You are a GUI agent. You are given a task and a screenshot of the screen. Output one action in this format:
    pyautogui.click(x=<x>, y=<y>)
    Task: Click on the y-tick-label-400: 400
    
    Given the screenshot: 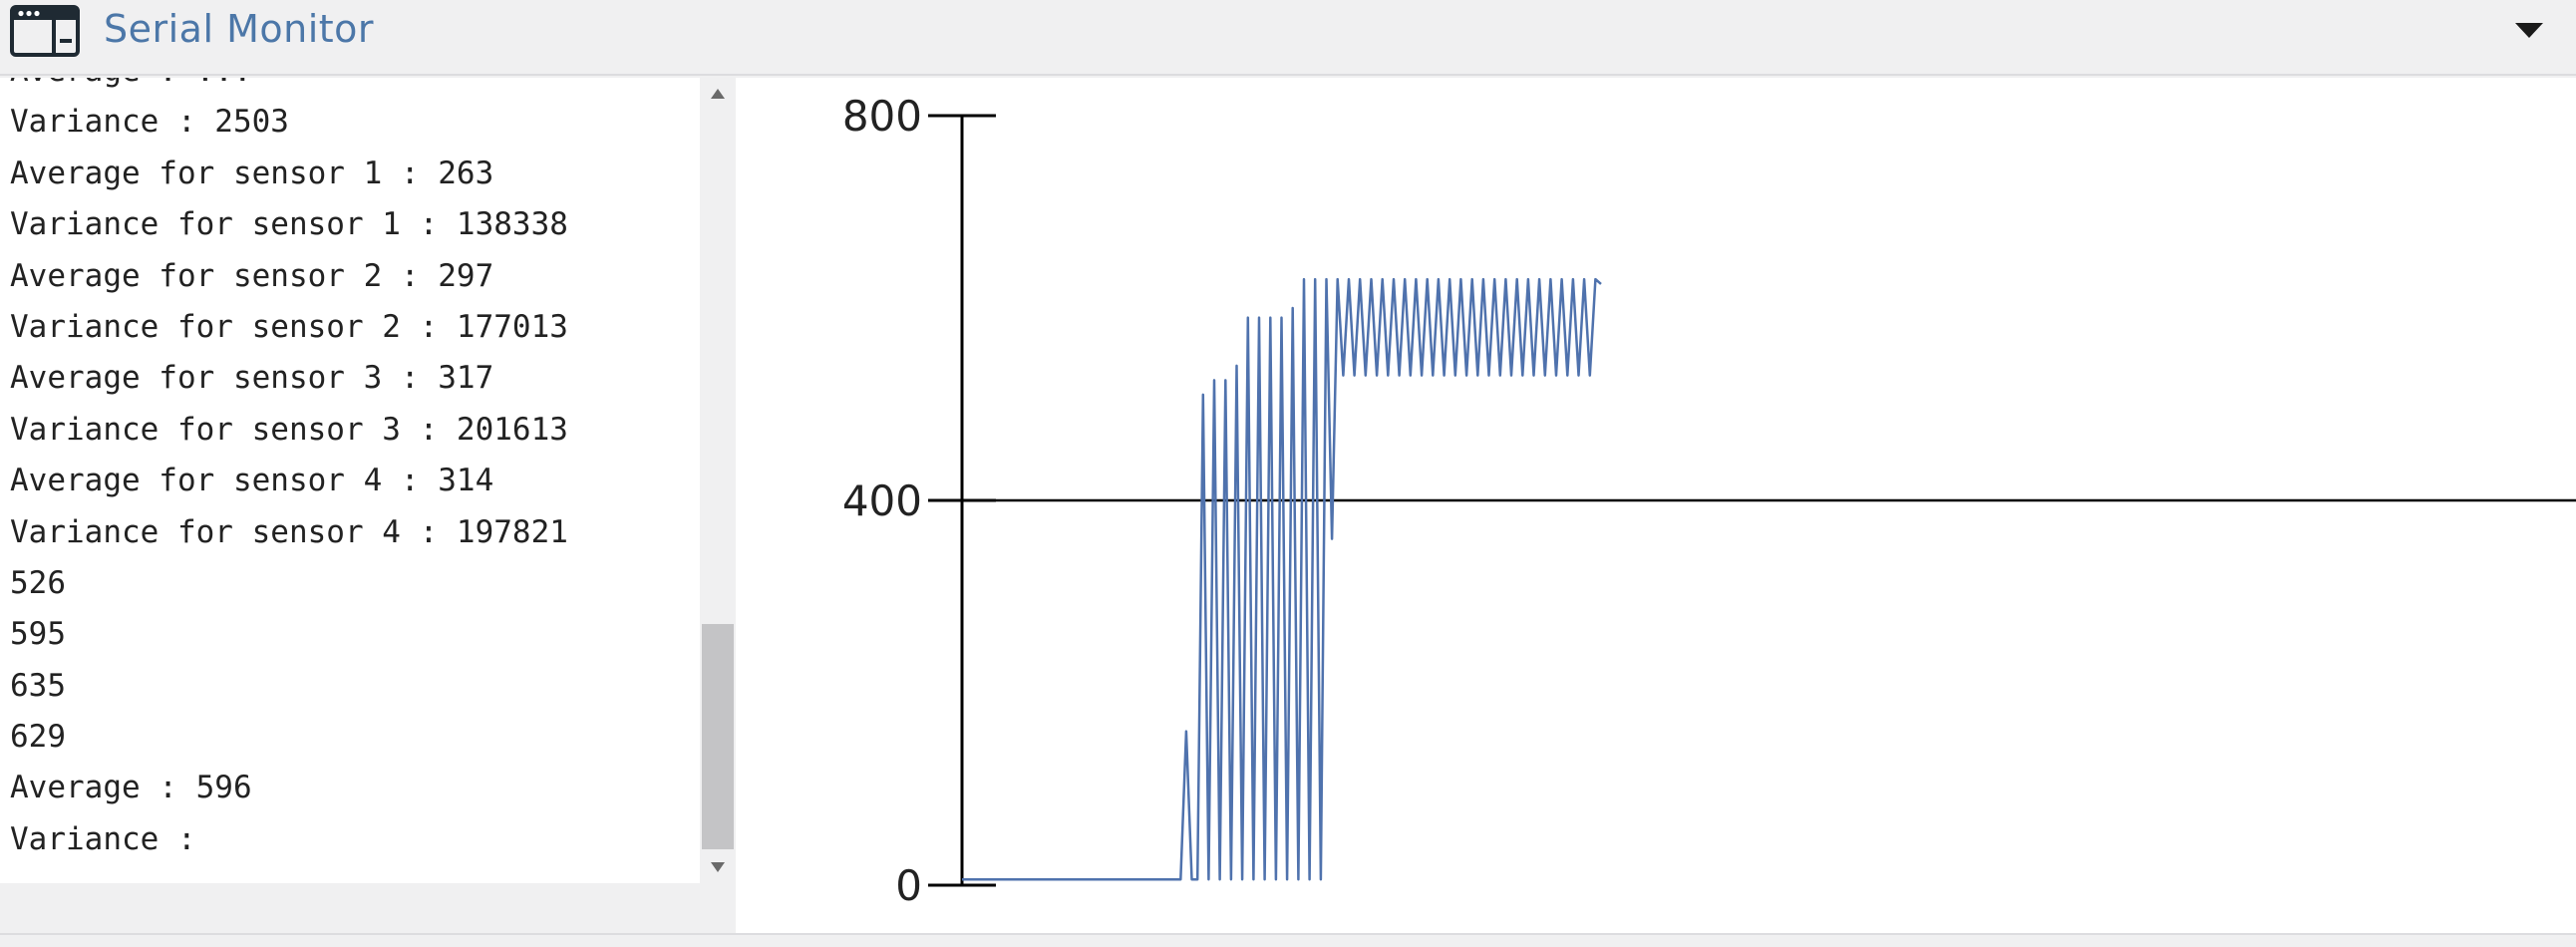 What is the action you would take?
    pyautogui.click(x=882, y=500)
    